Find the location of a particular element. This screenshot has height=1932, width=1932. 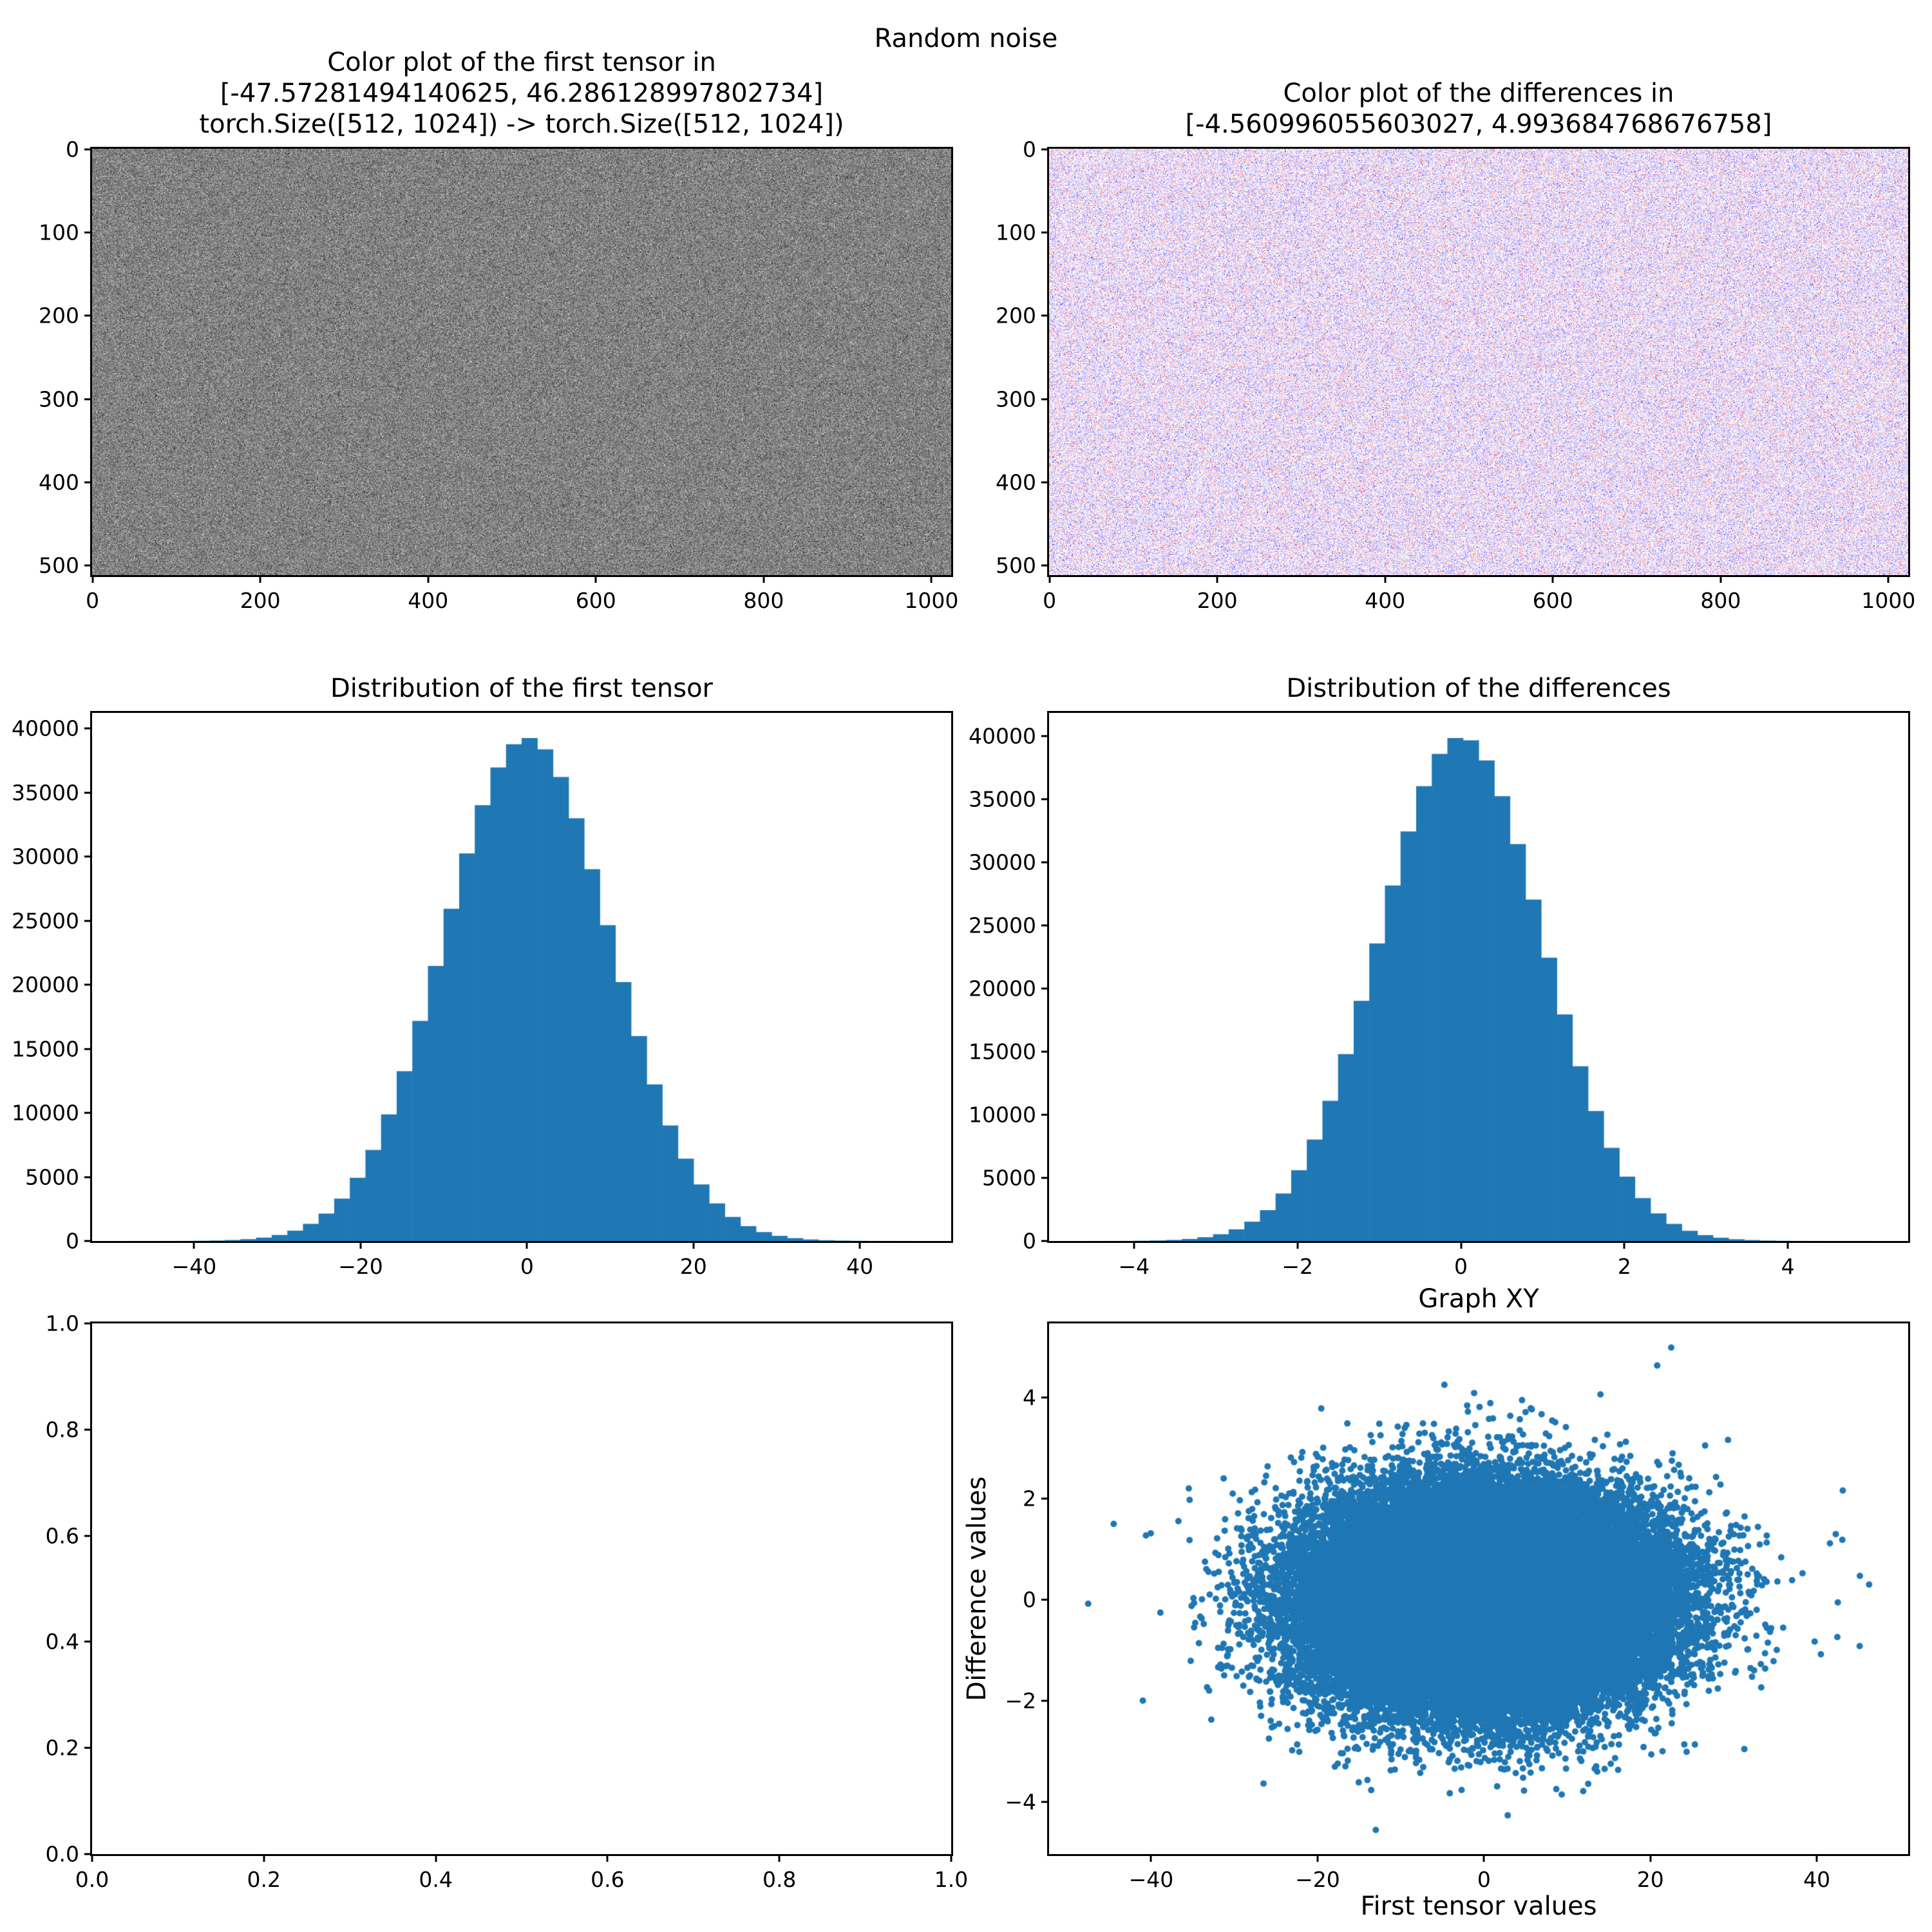

scatter-points-canvas is located at coordinates (1479, 1589).